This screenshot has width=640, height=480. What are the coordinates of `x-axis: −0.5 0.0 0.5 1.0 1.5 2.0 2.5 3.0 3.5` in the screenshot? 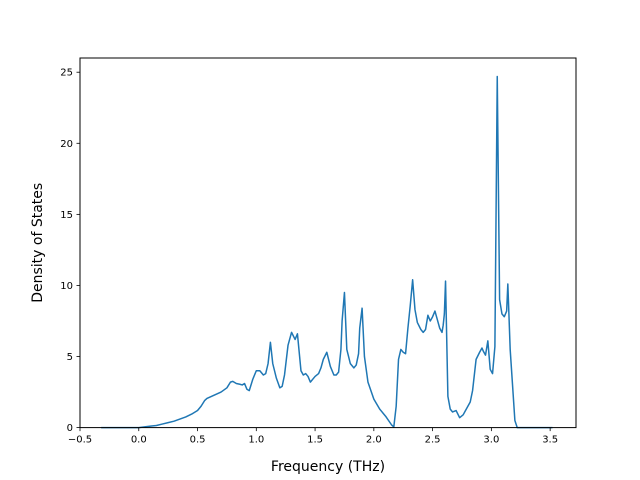 It's located at (313, 436).